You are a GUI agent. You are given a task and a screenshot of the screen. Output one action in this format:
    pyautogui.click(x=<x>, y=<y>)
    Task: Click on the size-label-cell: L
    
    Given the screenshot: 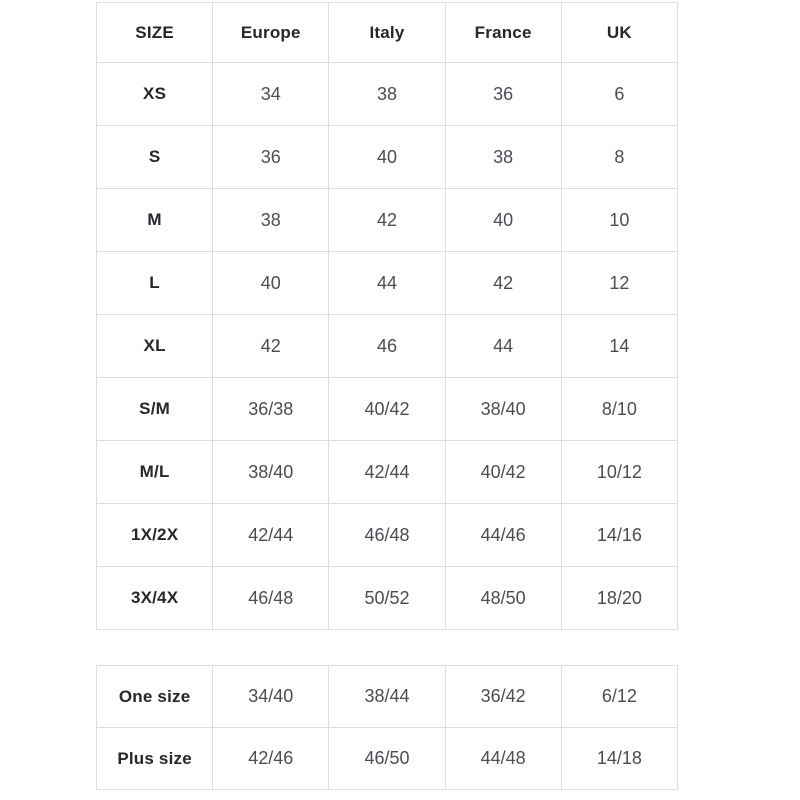 What is the action you would take?
    pyautogui.click(x=154, y=283)
    